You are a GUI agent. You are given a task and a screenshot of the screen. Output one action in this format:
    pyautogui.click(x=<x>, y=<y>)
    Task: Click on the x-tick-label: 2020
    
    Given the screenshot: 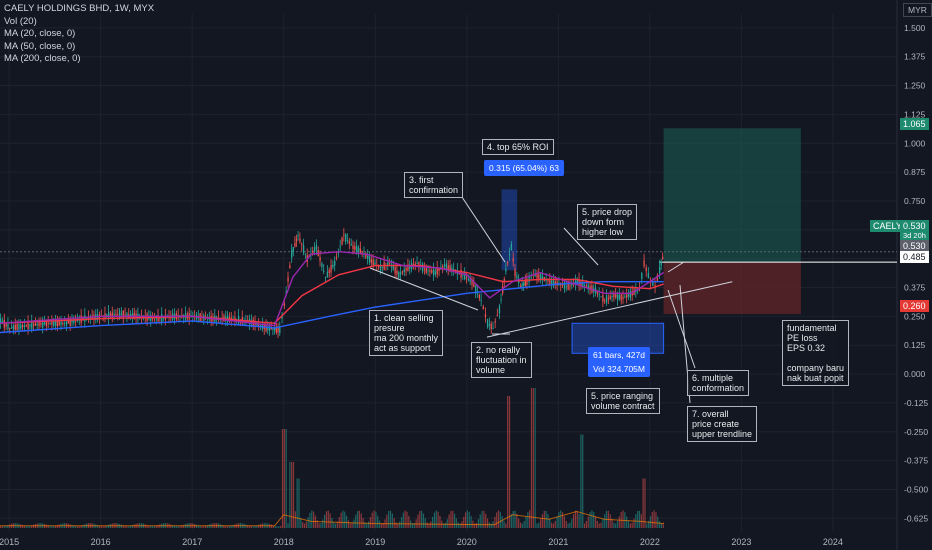 What is the action you would take?
    pyautogui.click(x=467, y=542)
    